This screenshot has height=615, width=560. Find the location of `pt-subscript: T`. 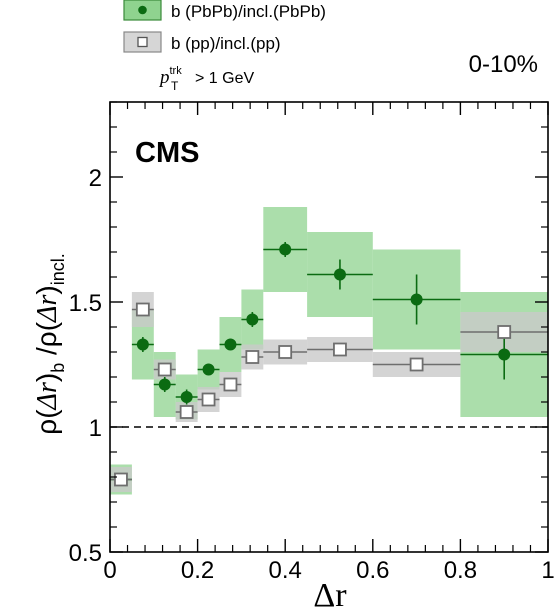

pt-subscript: T is located at coordinates (175, 86).